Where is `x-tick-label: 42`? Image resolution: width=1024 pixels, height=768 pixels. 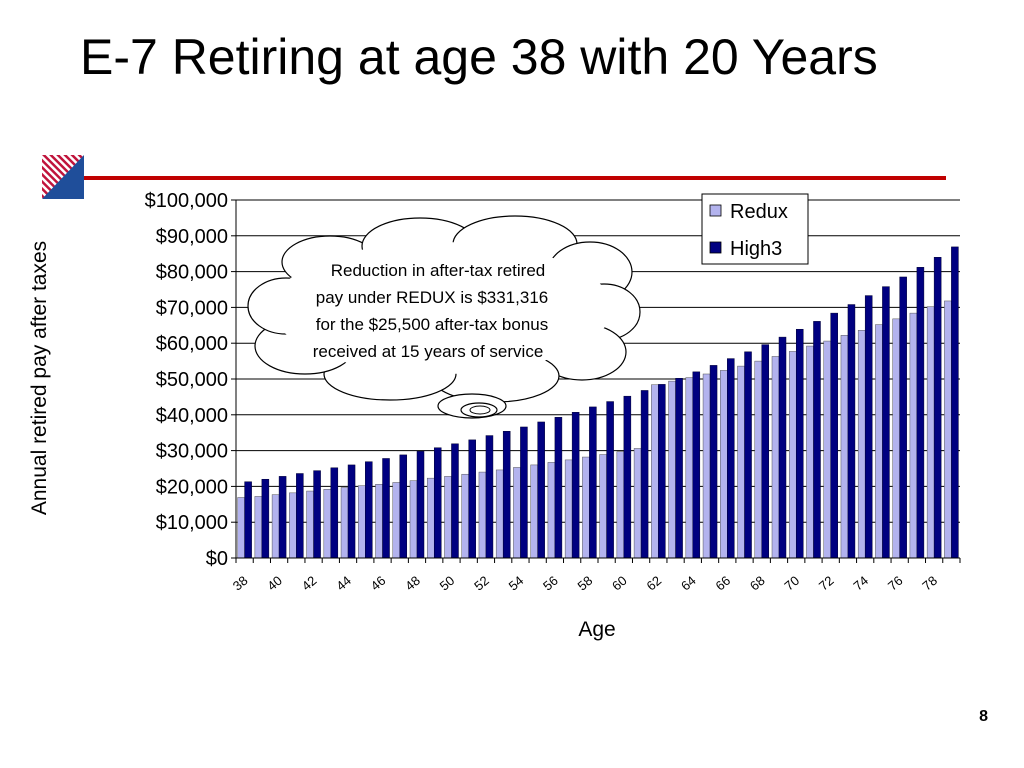
x-tick-label: 42 is located at coordinates (309, 583).